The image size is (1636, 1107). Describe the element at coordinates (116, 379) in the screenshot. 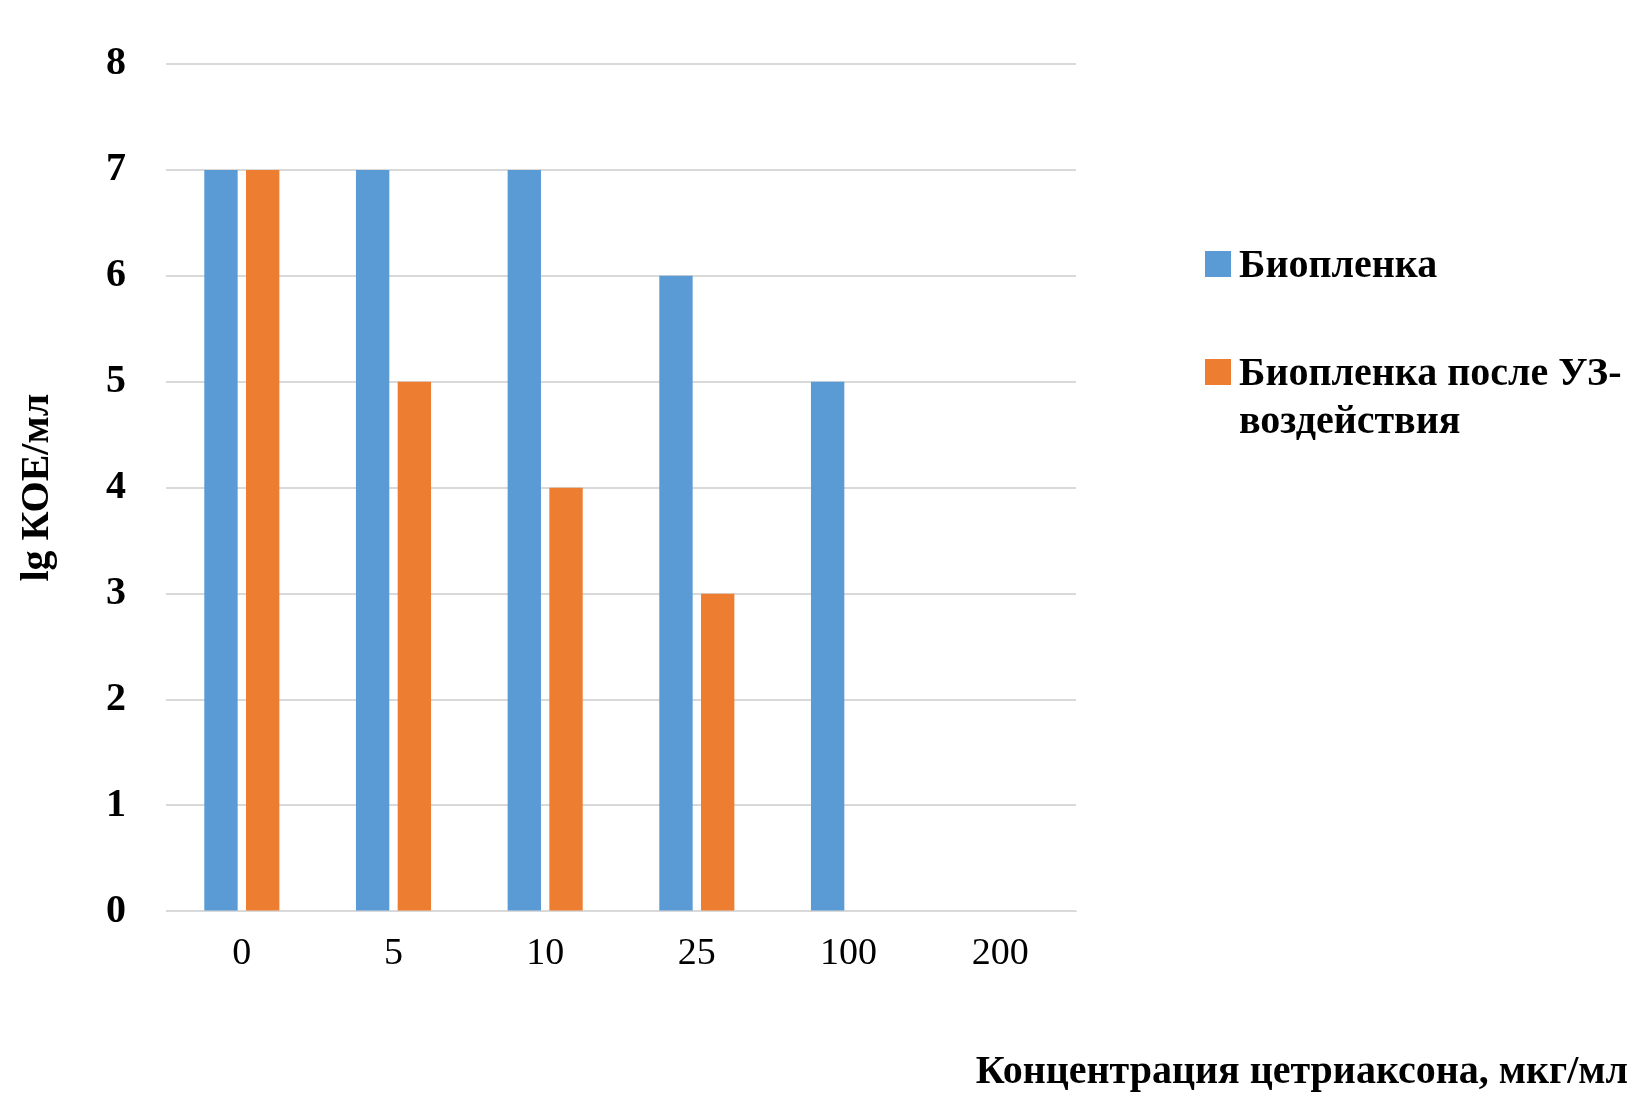

I see `y-tick-label: 5` at that location.